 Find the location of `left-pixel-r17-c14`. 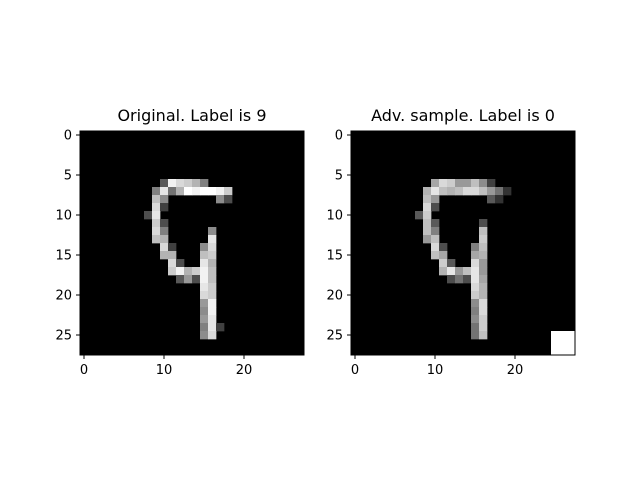

left-pixel-r17-c14 is located at coordinates (196, 271).